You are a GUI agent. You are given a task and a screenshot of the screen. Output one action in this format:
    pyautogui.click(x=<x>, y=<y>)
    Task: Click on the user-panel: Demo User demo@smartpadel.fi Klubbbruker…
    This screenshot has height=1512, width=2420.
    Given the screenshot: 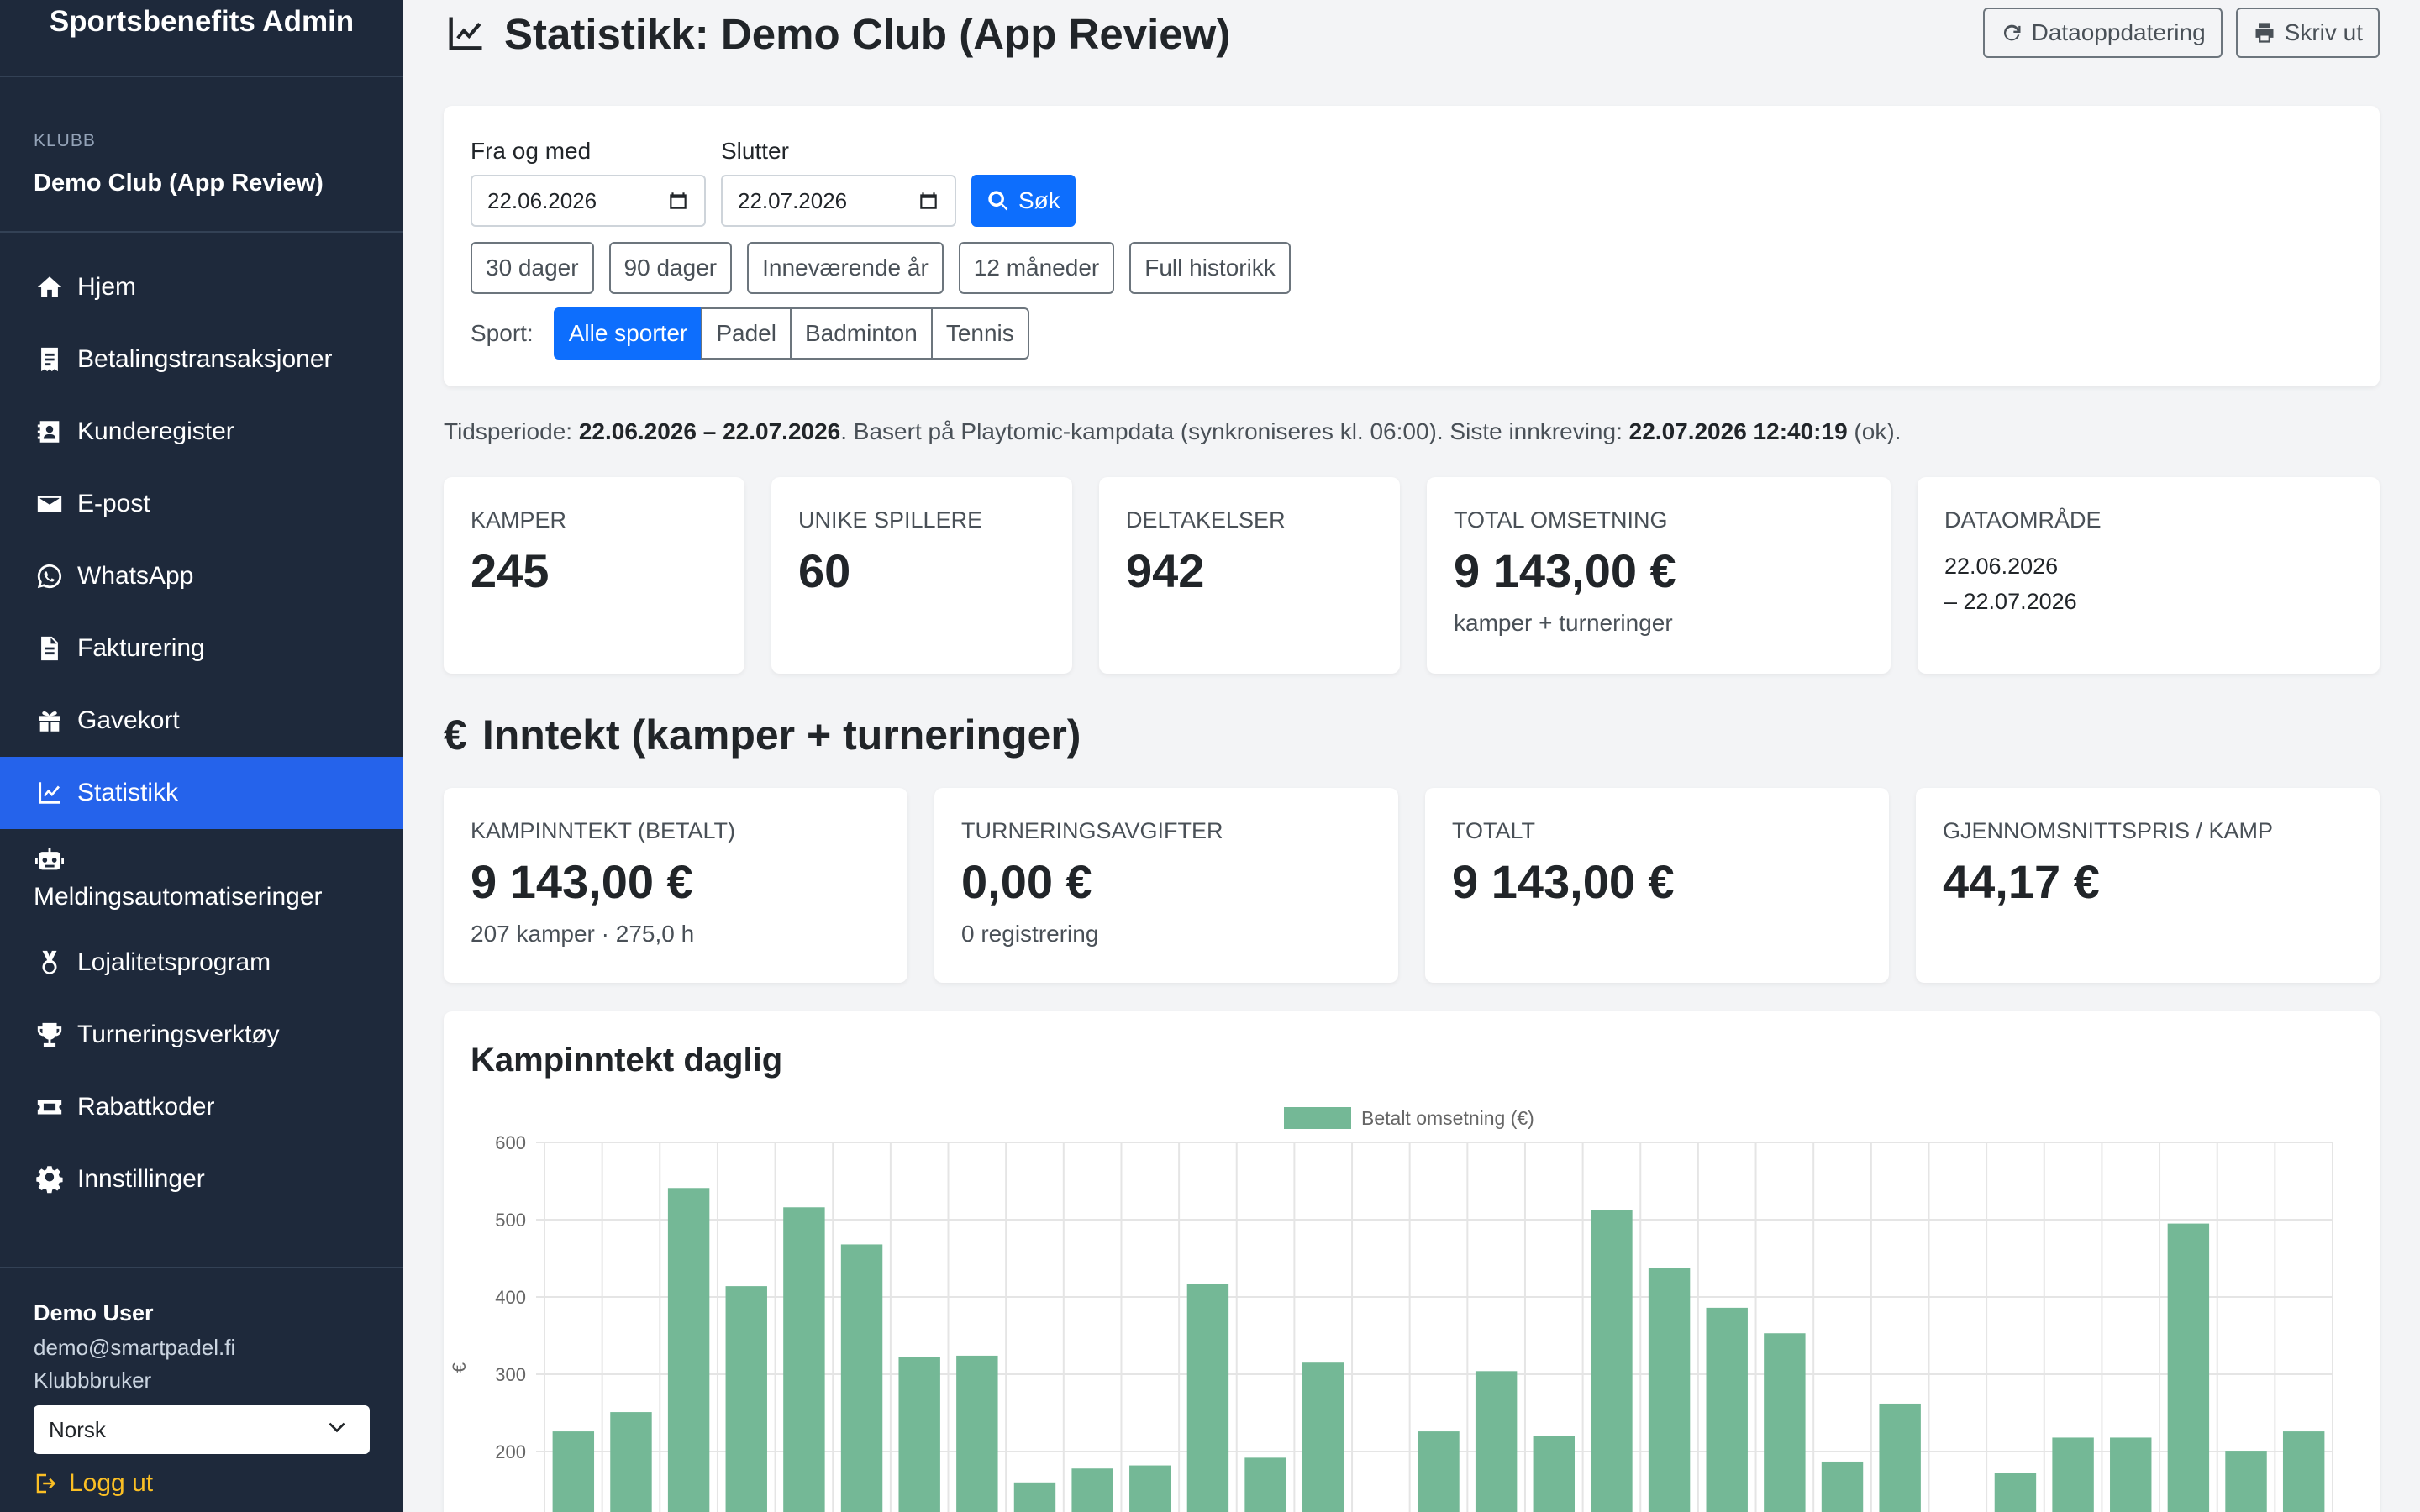 What is the action you would take?
    pyautogui.click(x=202, y=1389)
    